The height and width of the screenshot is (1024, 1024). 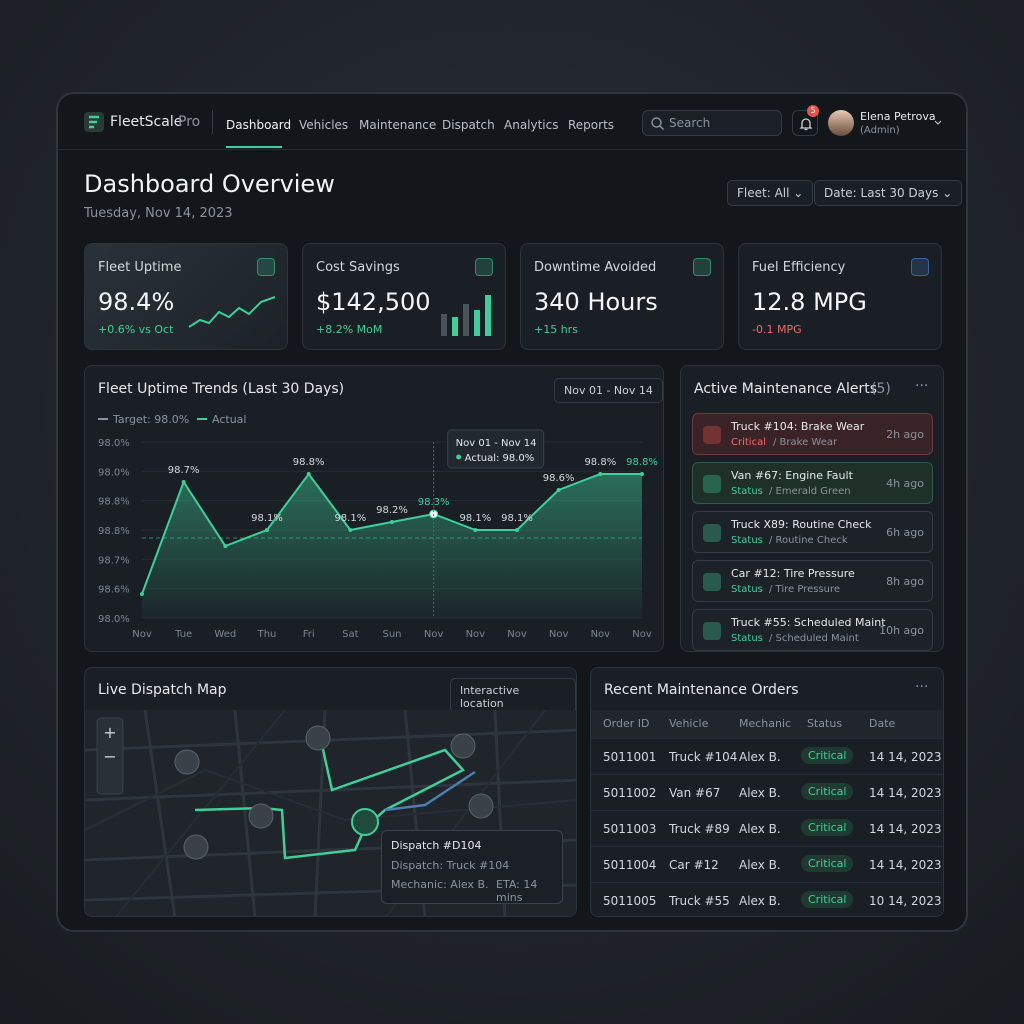 What do you see at coordinates (767, 864) in the screenshot?
I see `table-row: 5011004 Car #12 Alex B. Critical 14 14, 2023` at bounding box center [767, 864].